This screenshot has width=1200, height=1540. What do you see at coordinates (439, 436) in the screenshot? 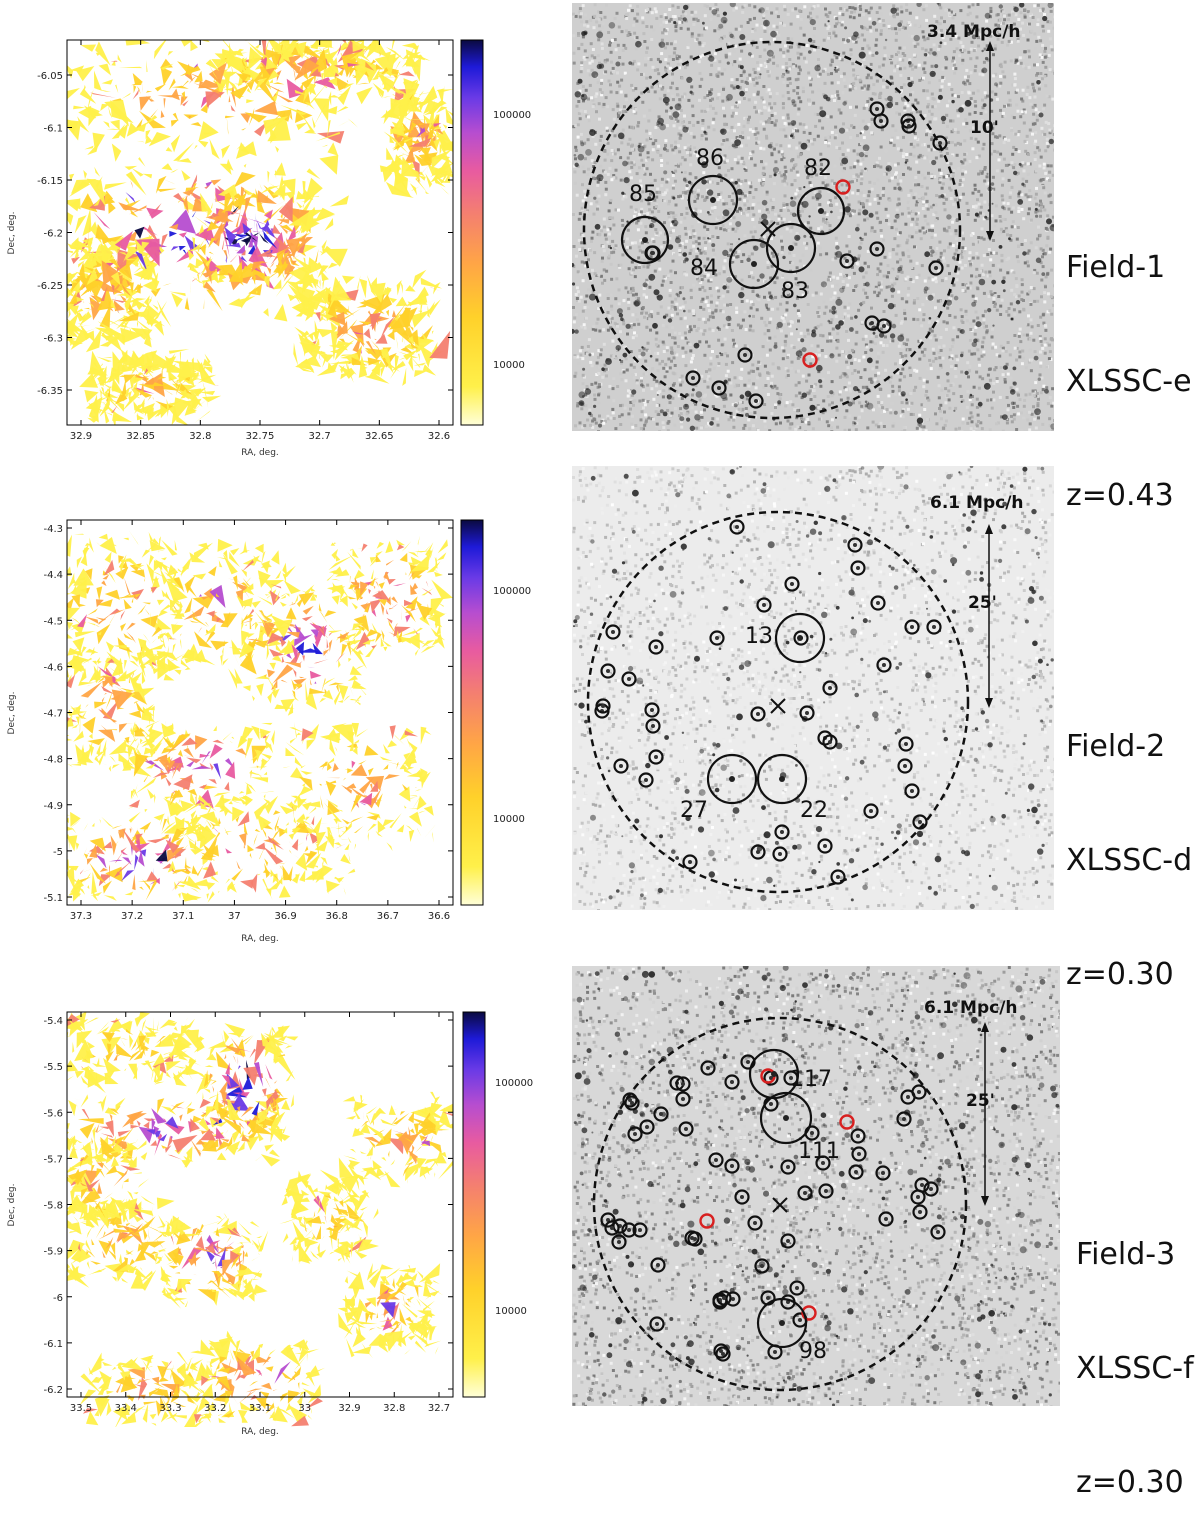
I see `x-tick-label: 32.6` at bounding box center [439, 436].